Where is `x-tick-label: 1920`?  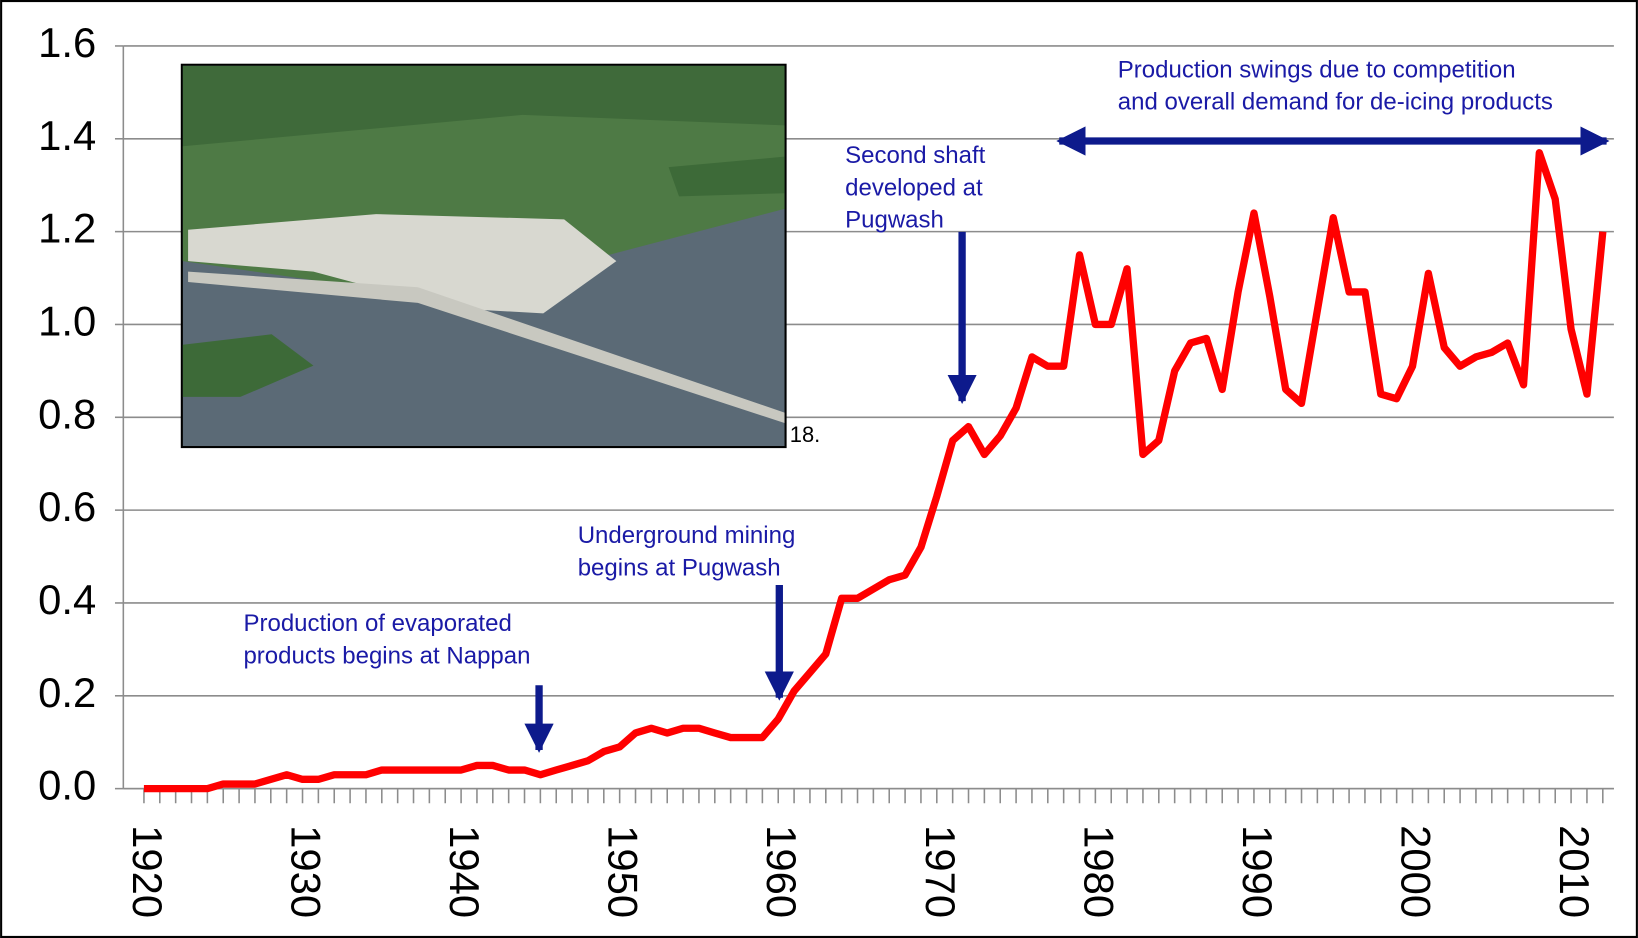
x-tick-label: 1920 is located at coordinates (147, 871).